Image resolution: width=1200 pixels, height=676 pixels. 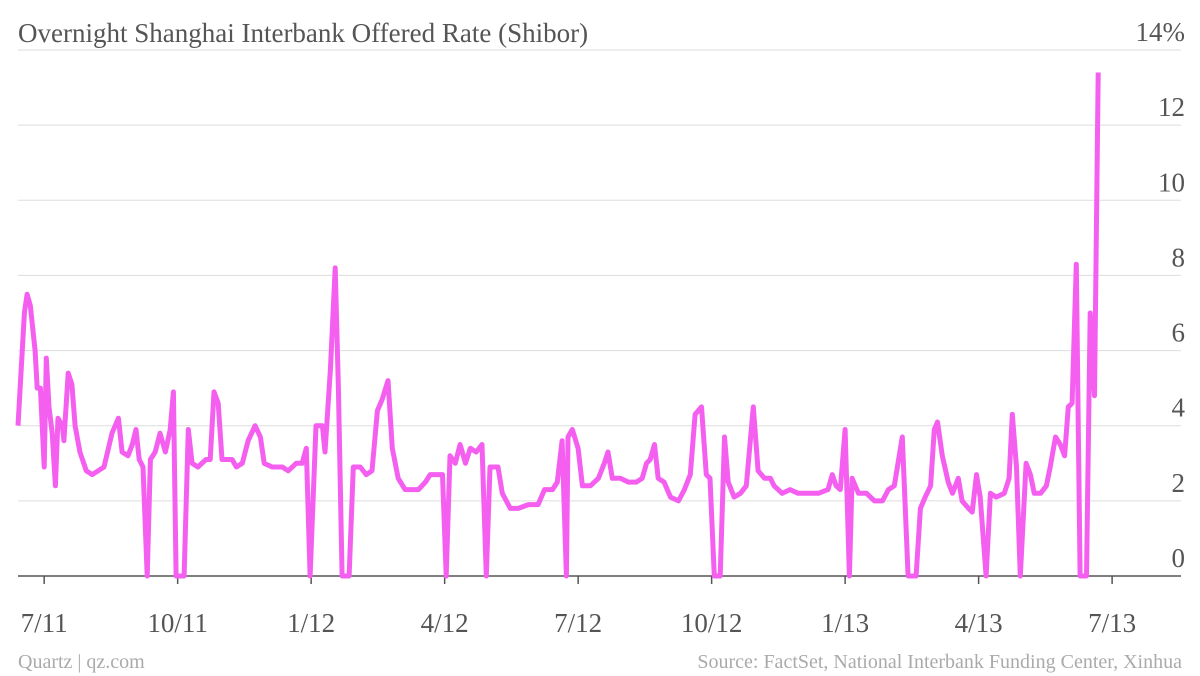 What do you see at coordinates (712, 623) in the screenshot?
I see `x-tick-label: 10/12` at bounding box center [712, 623].